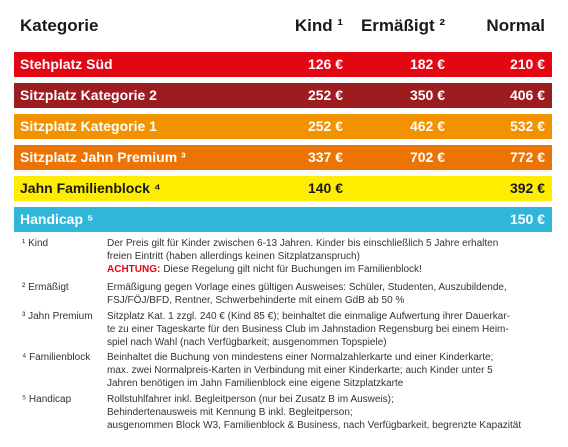 The width and height of the screenshot is (568, 447). What do you see at coordinates (35, 243) in the screenshot?
I see `footnote-label: ¹ Kind` at bounding box center [35, 243].